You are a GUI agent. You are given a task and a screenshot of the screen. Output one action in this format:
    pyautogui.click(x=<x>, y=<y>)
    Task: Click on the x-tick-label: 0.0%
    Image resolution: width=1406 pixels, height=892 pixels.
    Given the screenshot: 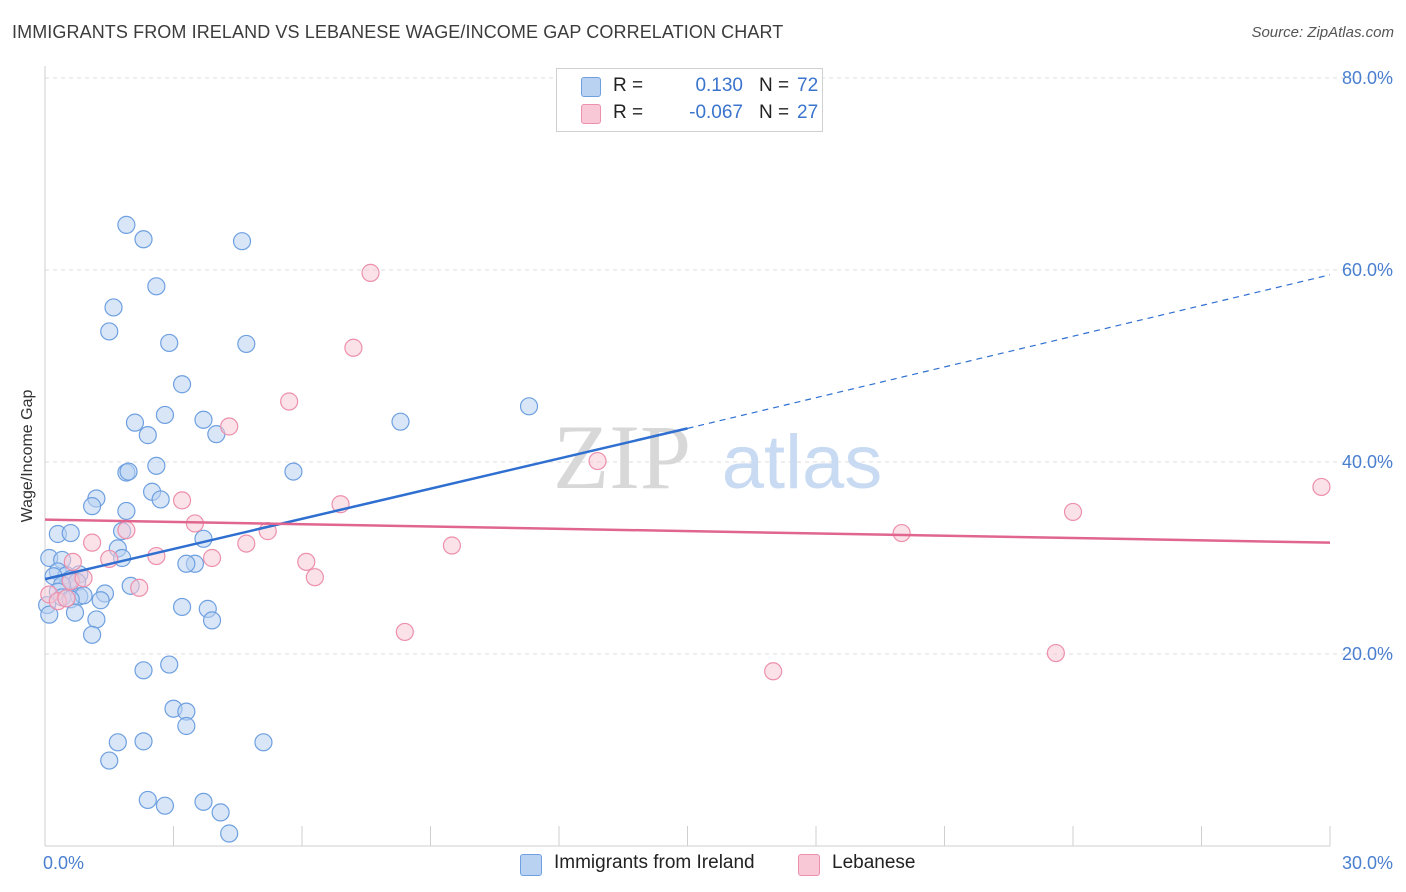 What is the action you would take?
    pyautogui.click(x=63, y=863)
    